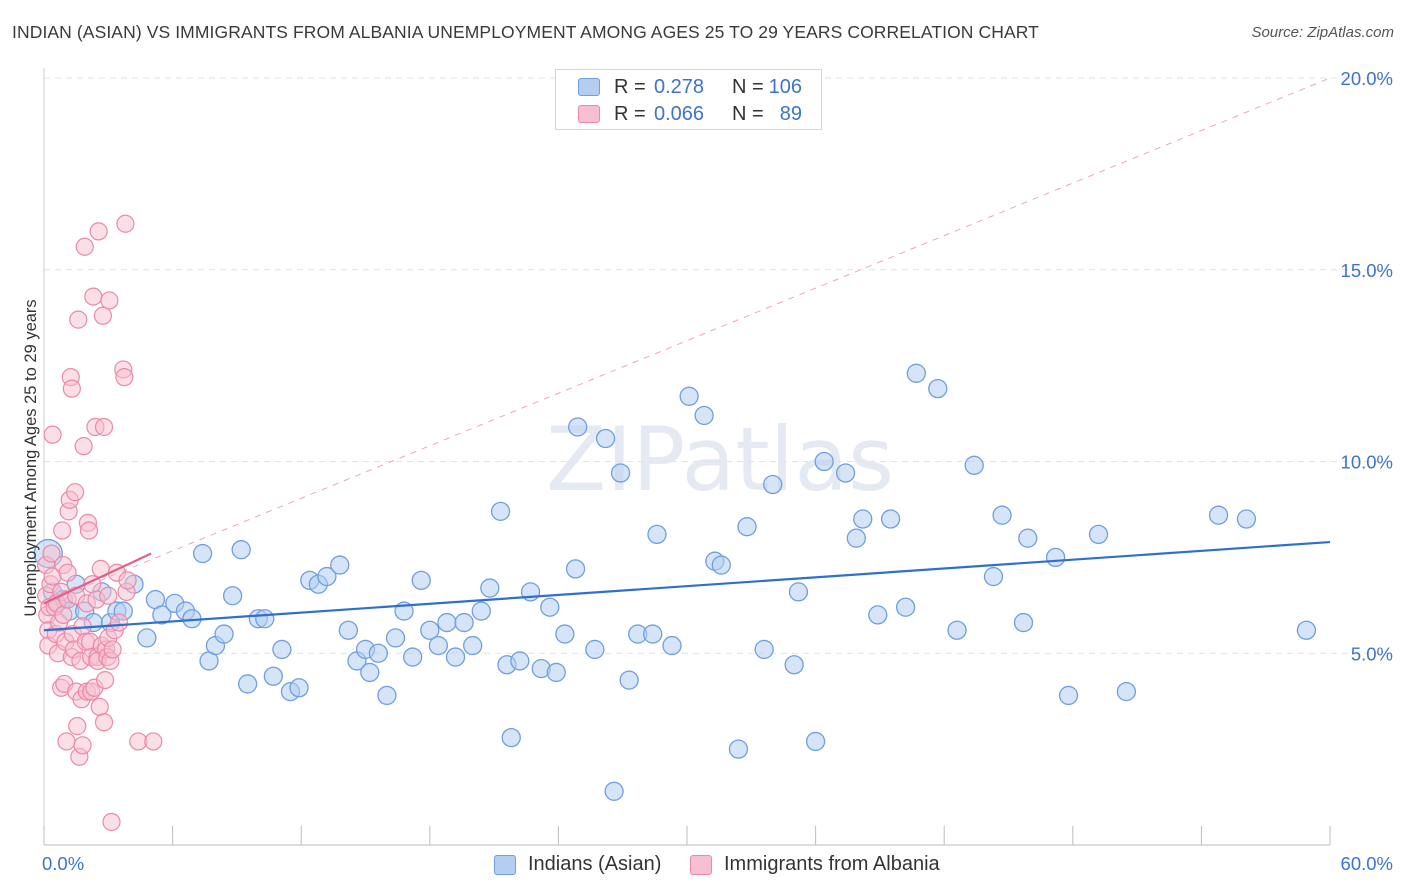 The width and height of the screenshot is (1406, 892). What do you see at coordinates (1367, 462) in the screenshot?
I see `y-tick-label: 10.0%` at bounding box center [1367, 462].